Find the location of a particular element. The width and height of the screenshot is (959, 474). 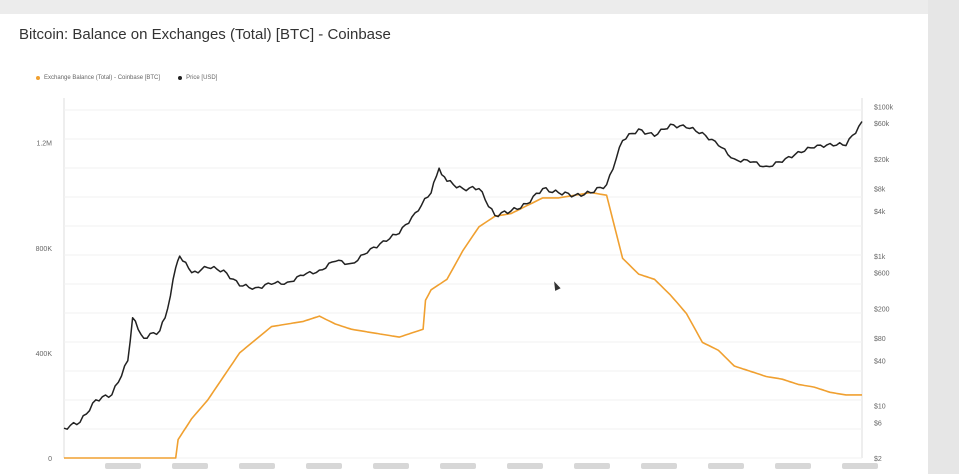

right-axis-tick-label: $8k is located at coordinates (880, 190).